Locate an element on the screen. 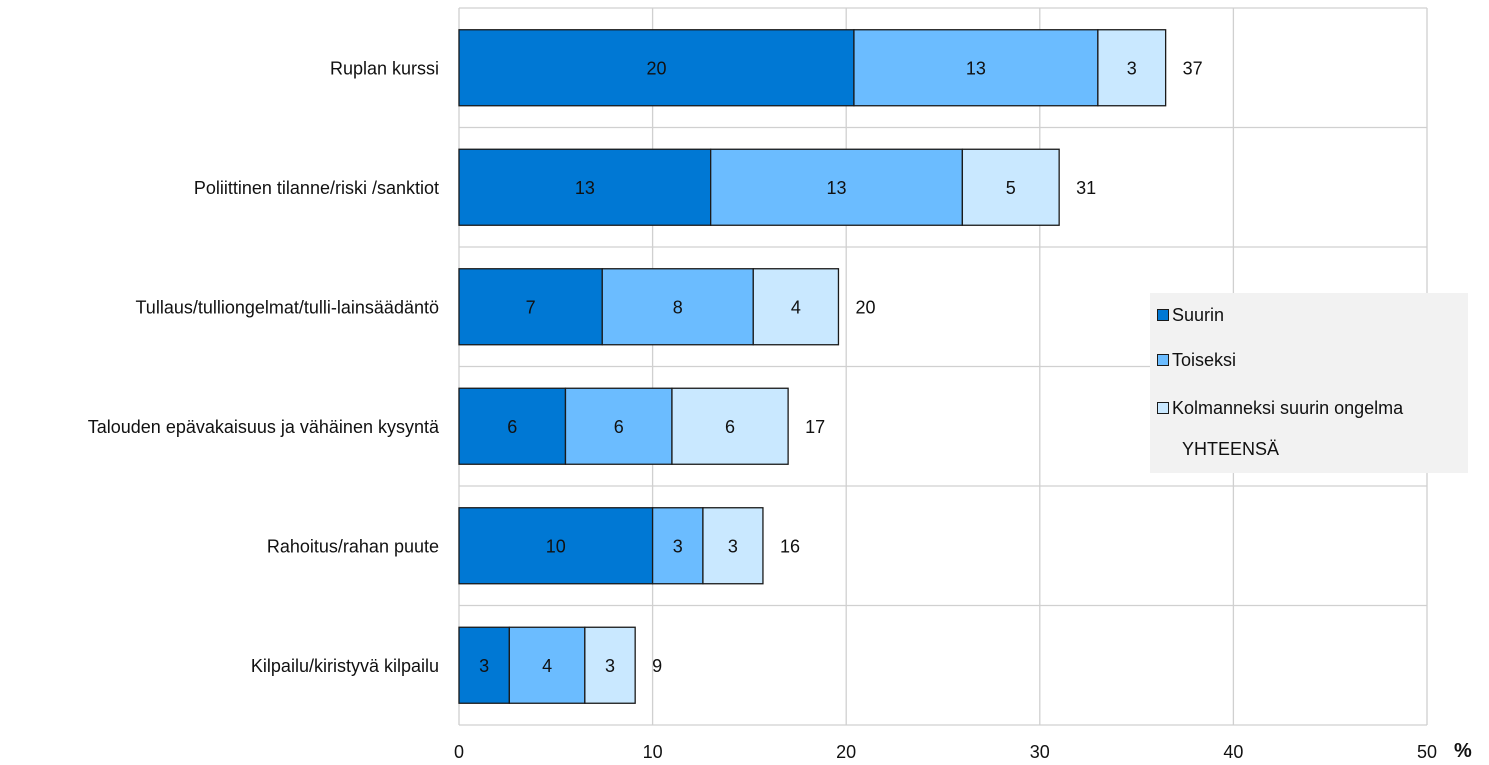 The image size is (1489, 765). category-label: Tullaus/tulliongelmat/tulli-lainsäädäntö is located at coordinates (287, 307).